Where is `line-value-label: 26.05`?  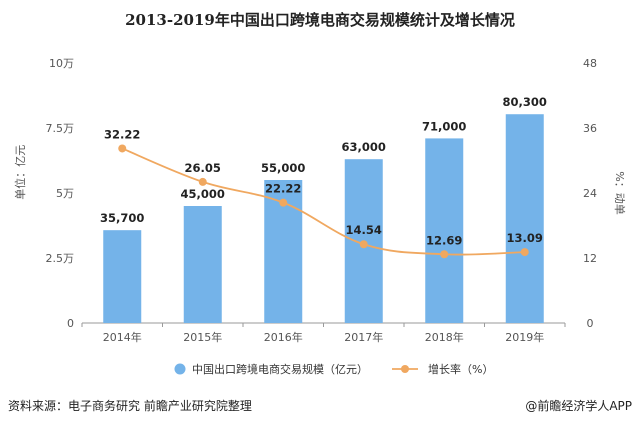 line-value-label: 26.05 is located at coordinates (203, 168).